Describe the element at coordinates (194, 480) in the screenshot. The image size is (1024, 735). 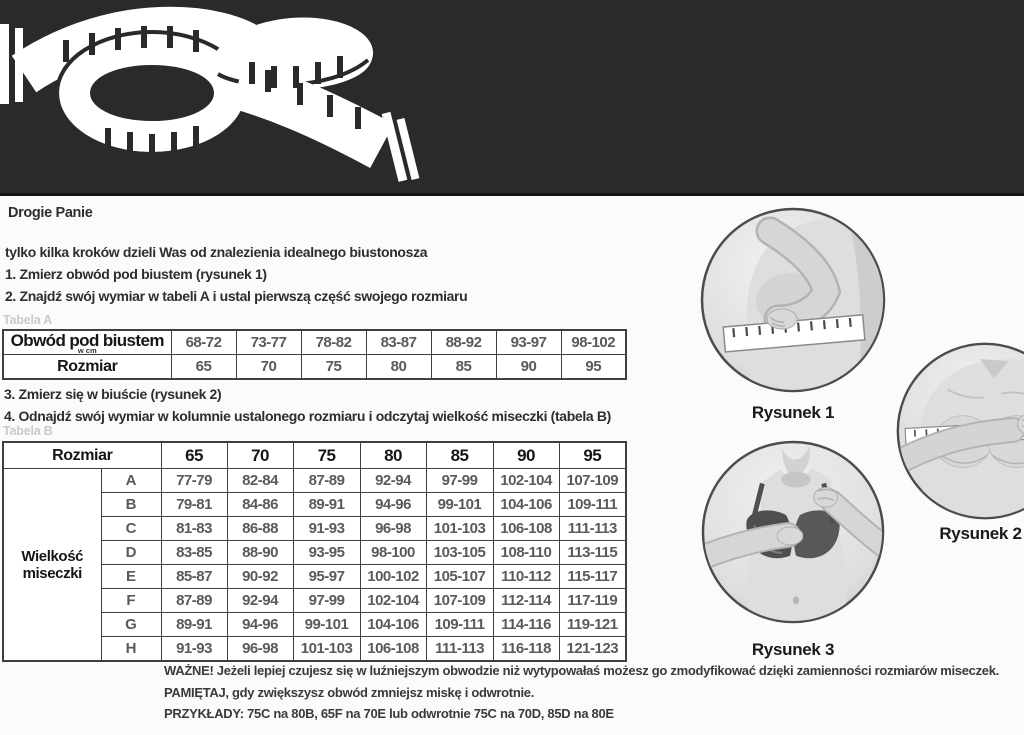
I see `range-cell: 77-79` at that location.